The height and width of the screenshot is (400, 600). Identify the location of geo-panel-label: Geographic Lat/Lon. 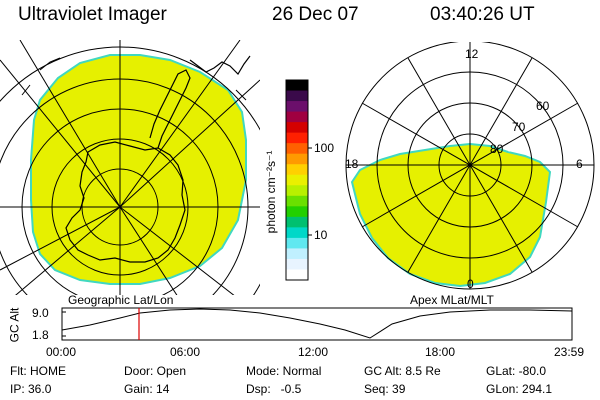
(121, 300).